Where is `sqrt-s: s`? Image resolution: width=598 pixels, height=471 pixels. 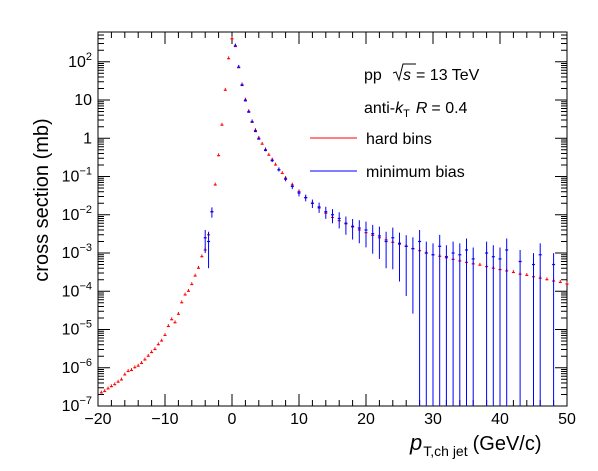 sqrt-s: s is located at coordinates (407, 75).